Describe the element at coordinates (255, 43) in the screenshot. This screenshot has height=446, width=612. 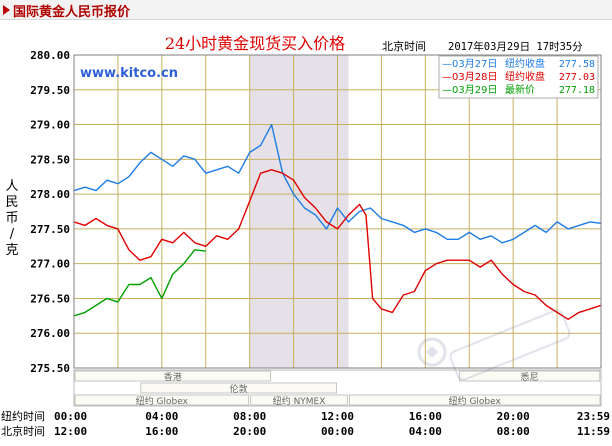
I see `chart-title: 24小时黄金现货买入价格` at that location.